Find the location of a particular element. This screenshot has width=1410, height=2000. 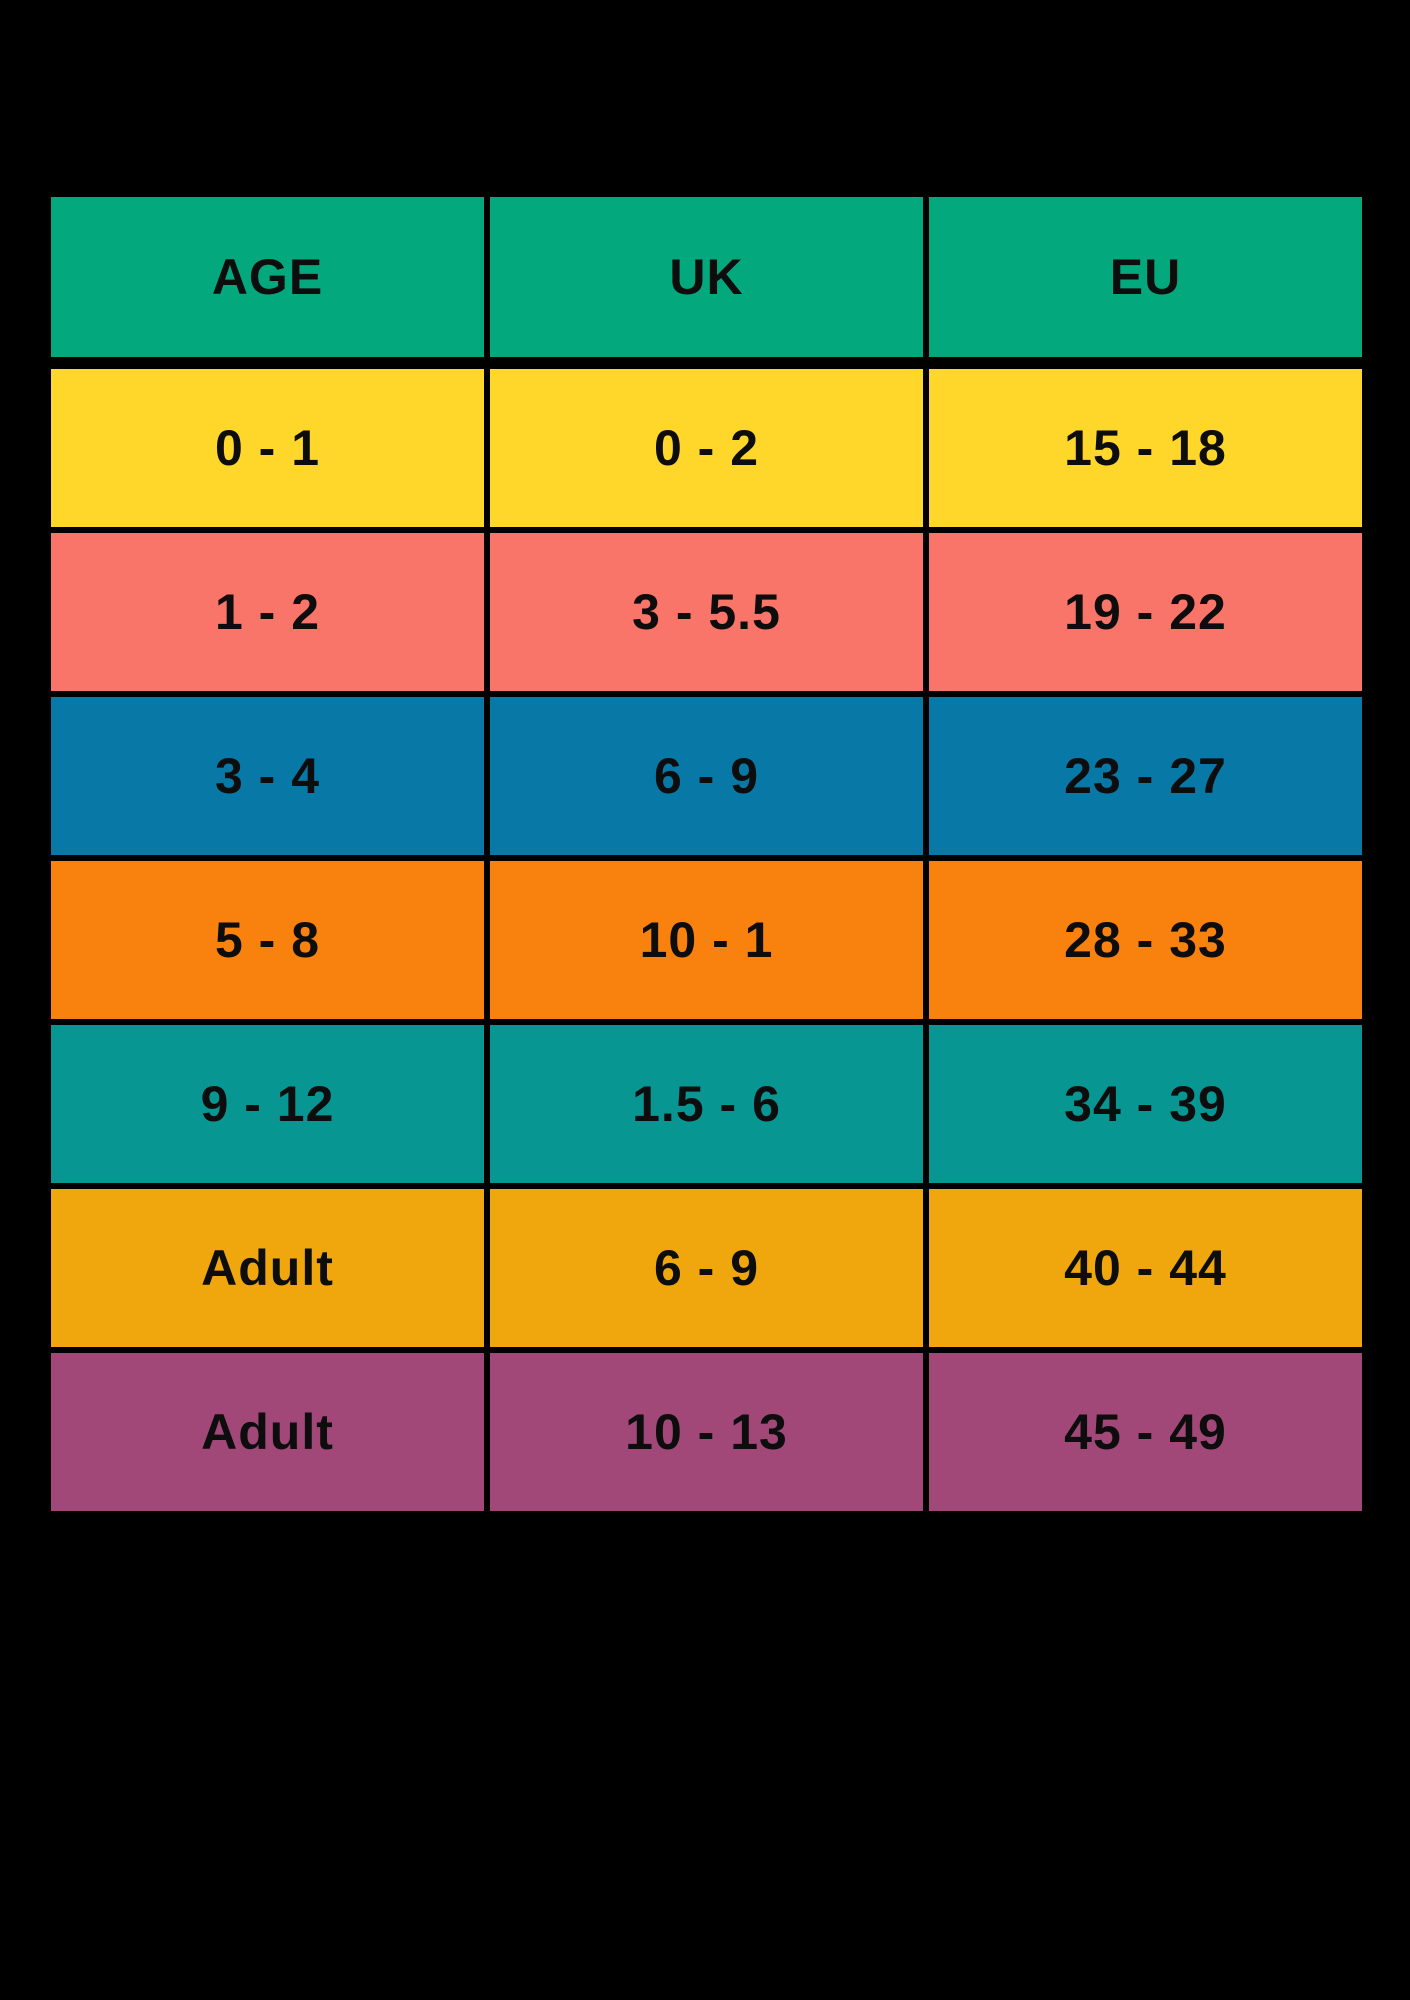

cell-eu: 34 - 39 is located at coordinates (1145, 1104).